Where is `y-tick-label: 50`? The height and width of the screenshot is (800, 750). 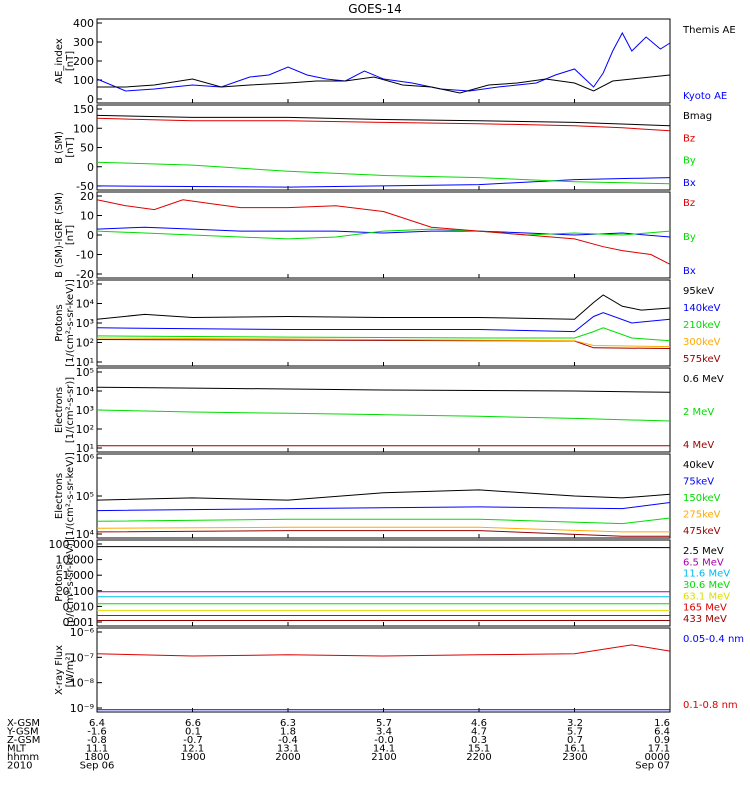
y-tick-label: 50 is located at coordinates (87, 148).